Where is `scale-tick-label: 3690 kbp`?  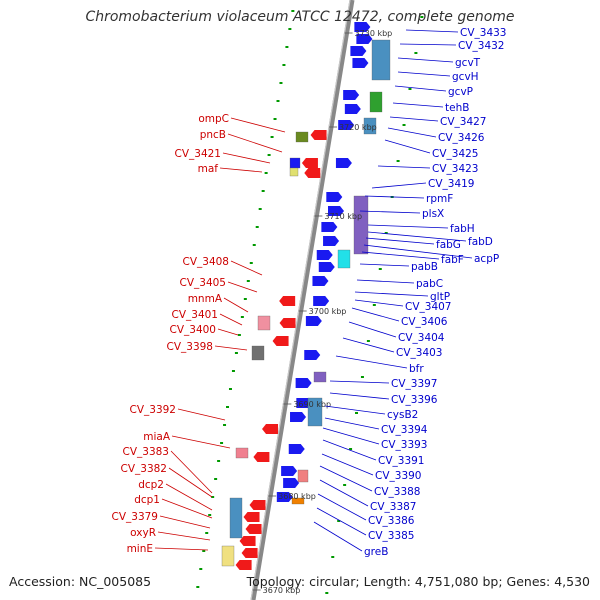 scale-tick-label: 3690 kbp is located at coordinates (312, 404).